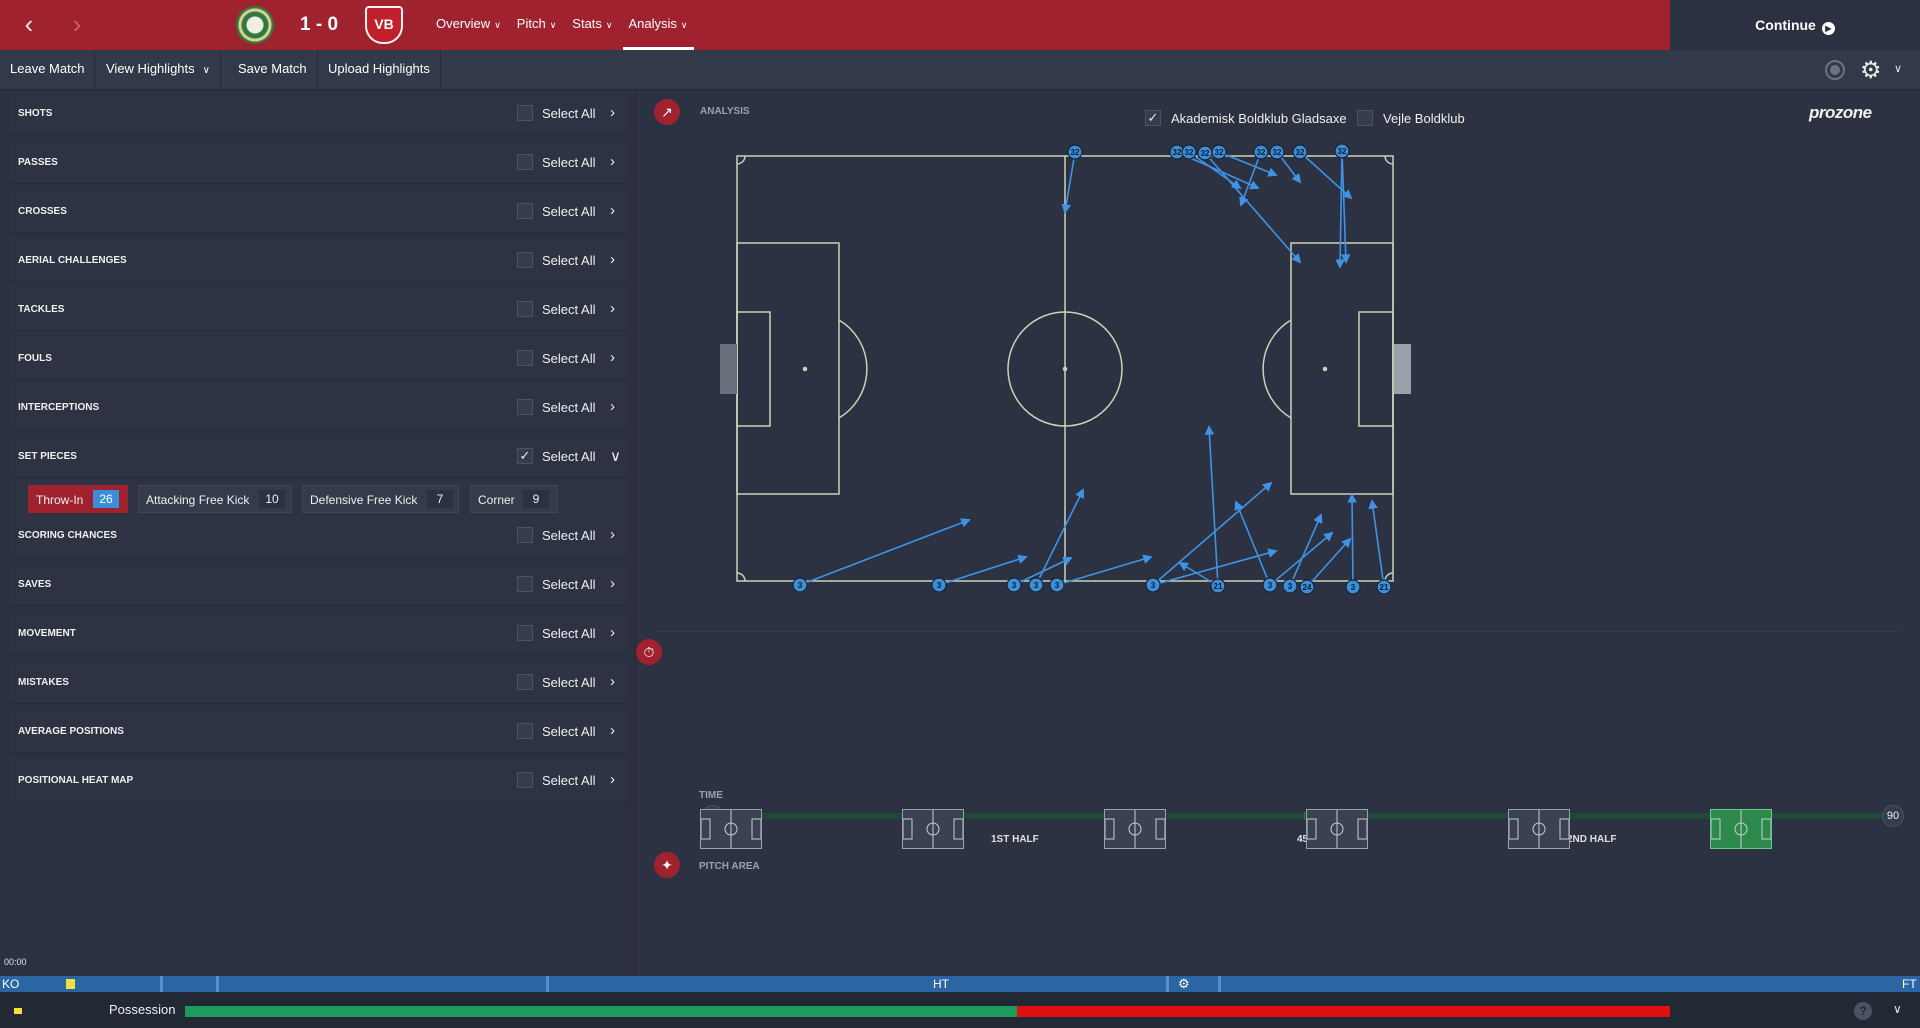 This screenshot has width=1920, height=1028. What do you see at coordinates (960, 984) in the screenshot?
I see `match-timeline: KO HT ⚙ FT` at bounding box center [960, 984].